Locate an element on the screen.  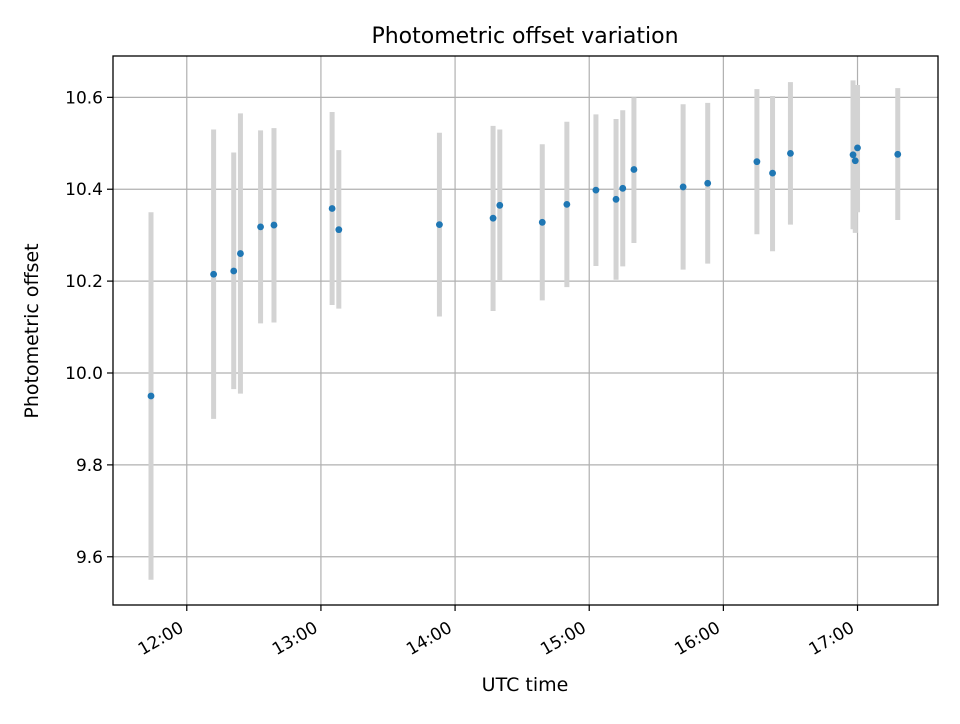
chart-title: Photometric offset variation is located at coordinates (524, 36).